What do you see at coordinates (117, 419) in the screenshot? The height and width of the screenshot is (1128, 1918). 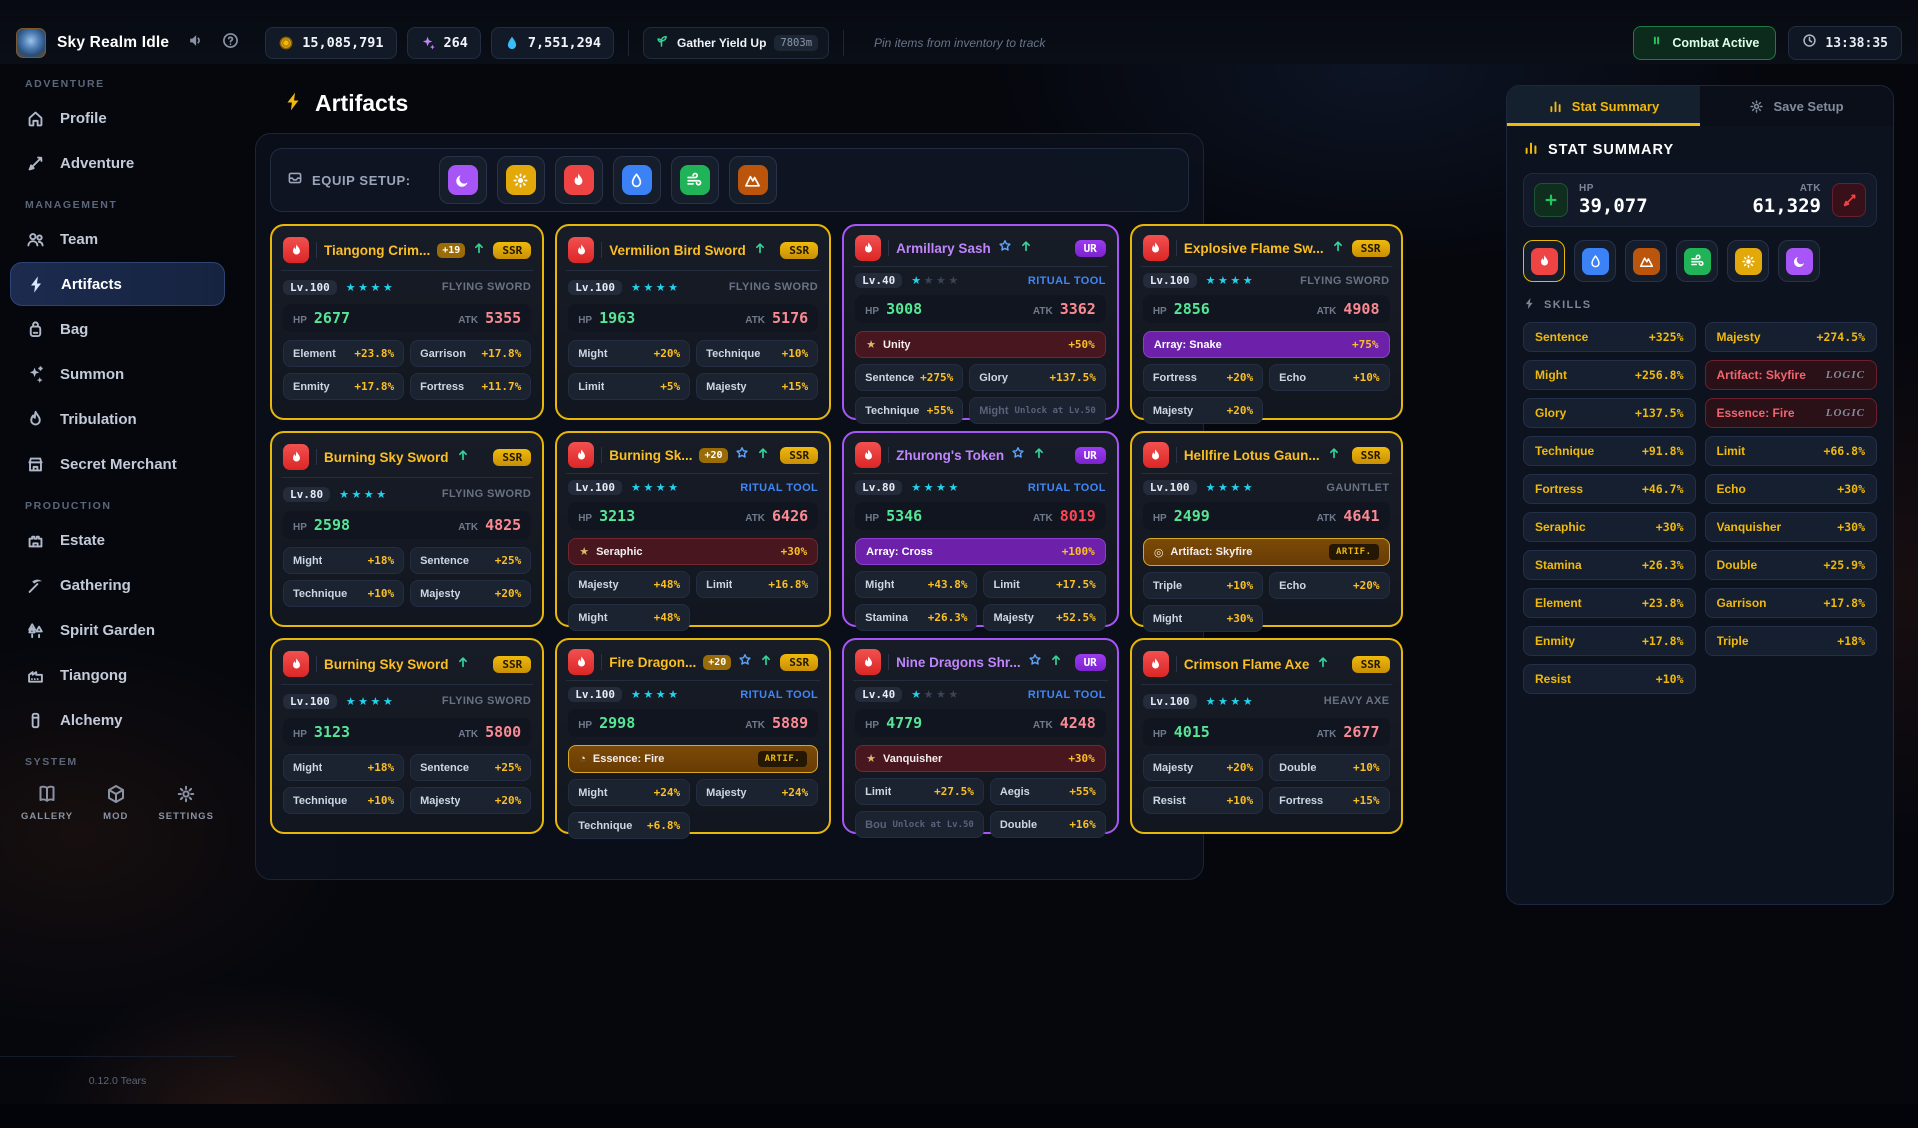 I see `sidebar-item-tribulation: Tribulation` at bounding box center [117, 419].